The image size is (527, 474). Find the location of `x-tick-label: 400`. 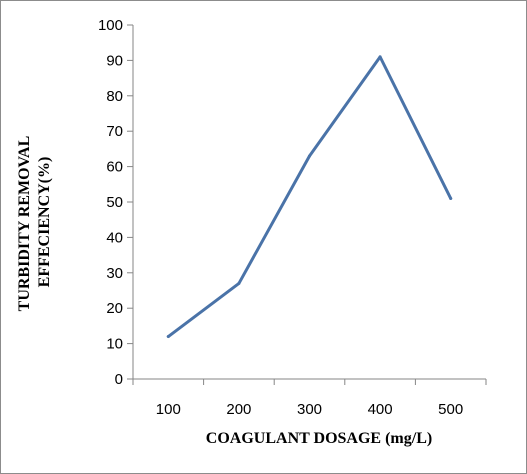

x-tick-label: 400 is located at coordinates (380, 409).